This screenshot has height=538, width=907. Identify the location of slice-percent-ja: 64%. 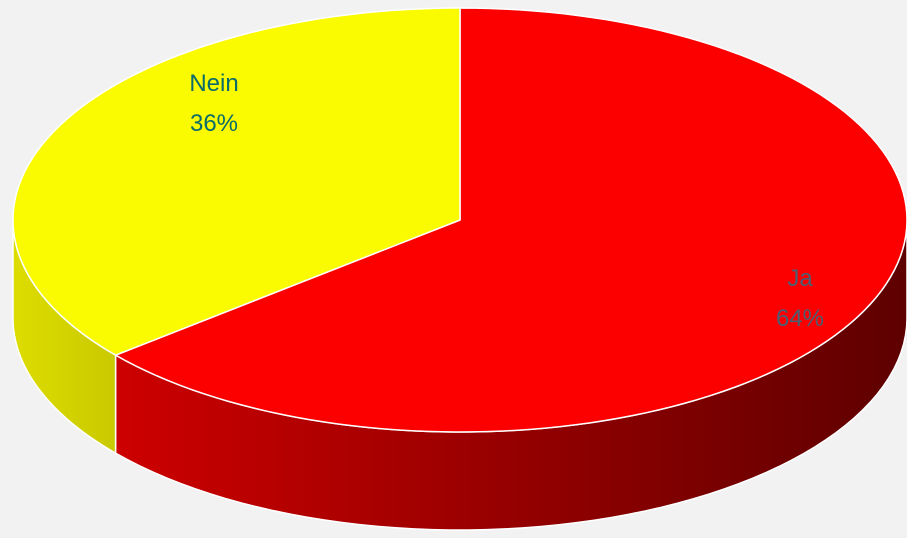
(800, 318).